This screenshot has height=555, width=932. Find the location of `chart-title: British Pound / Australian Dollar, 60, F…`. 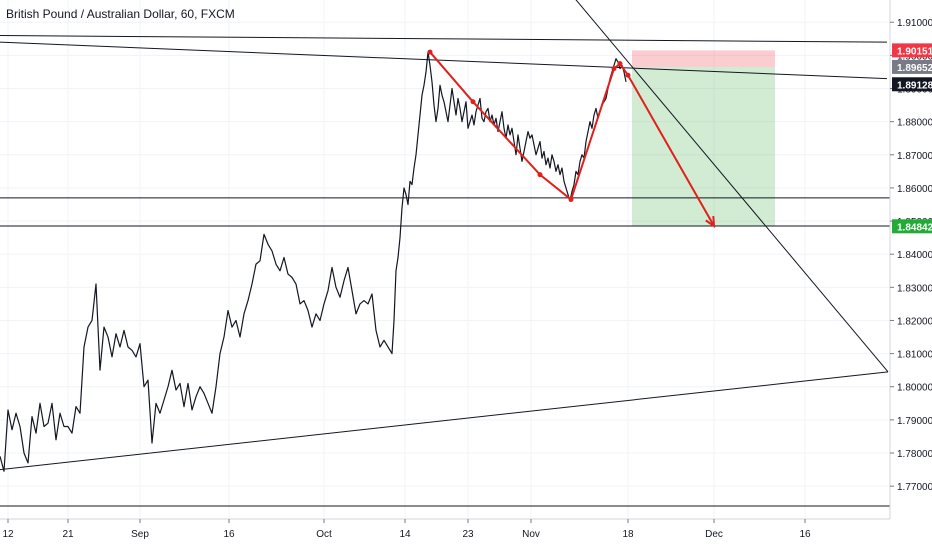

chart-title: British Pound / Australian Dollar, 60, F… is located at coordinates (120, 14).